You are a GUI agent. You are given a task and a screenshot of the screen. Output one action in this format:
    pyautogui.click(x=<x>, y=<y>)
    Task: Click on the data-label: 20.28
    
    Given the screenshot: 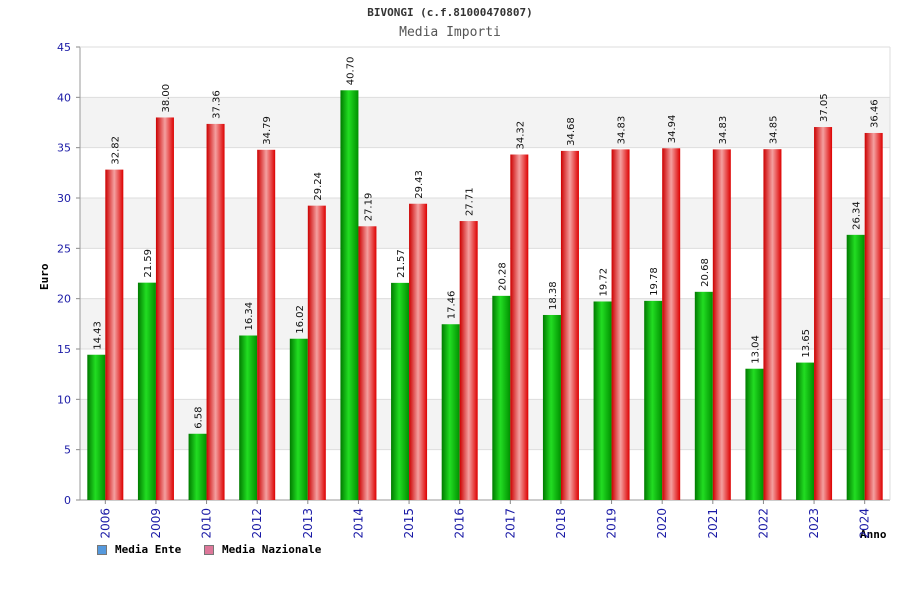 What is the action you would take?
    pyautogui.click(x=502, y=276)
    